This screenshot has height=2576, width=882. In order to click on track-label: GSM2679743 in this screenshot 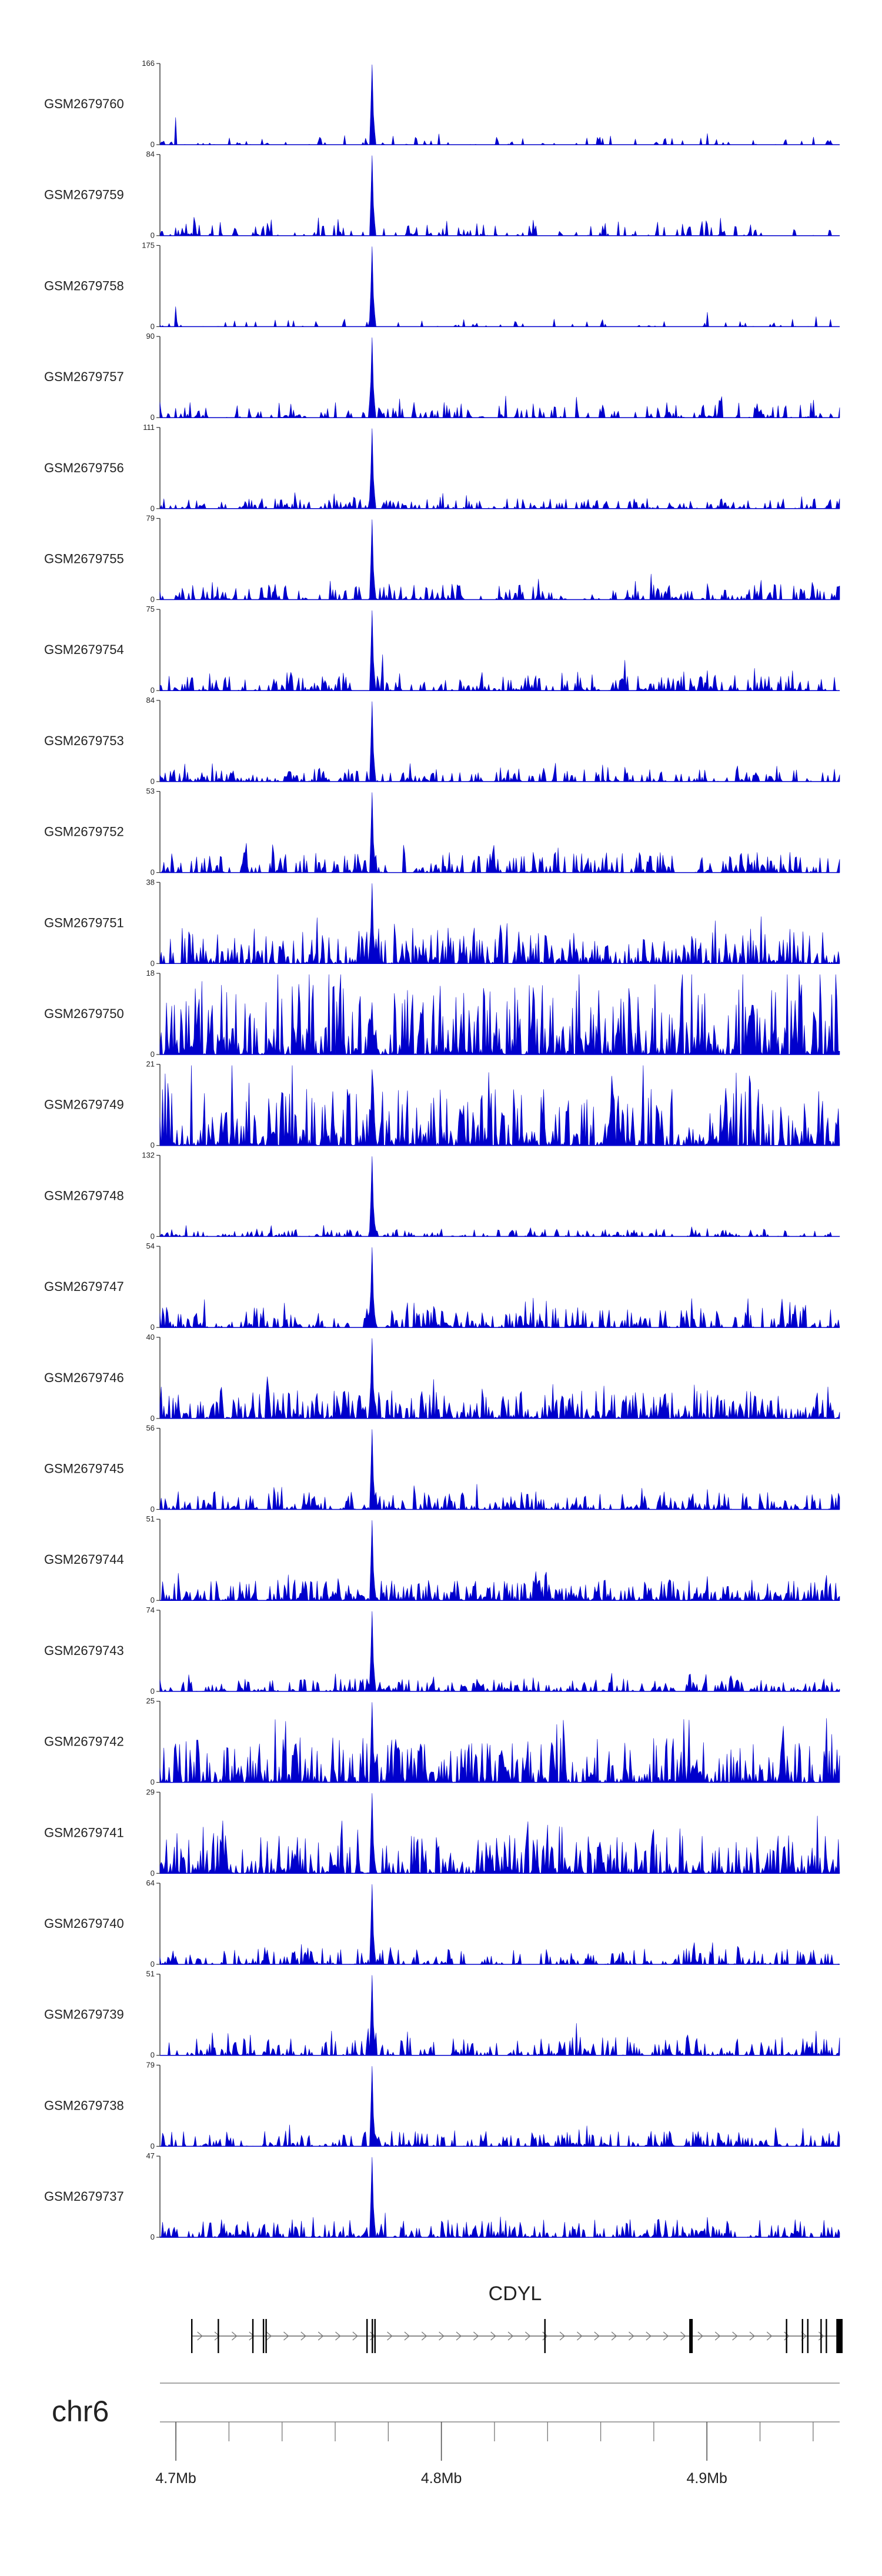, I will do `click(84, 1650)`.